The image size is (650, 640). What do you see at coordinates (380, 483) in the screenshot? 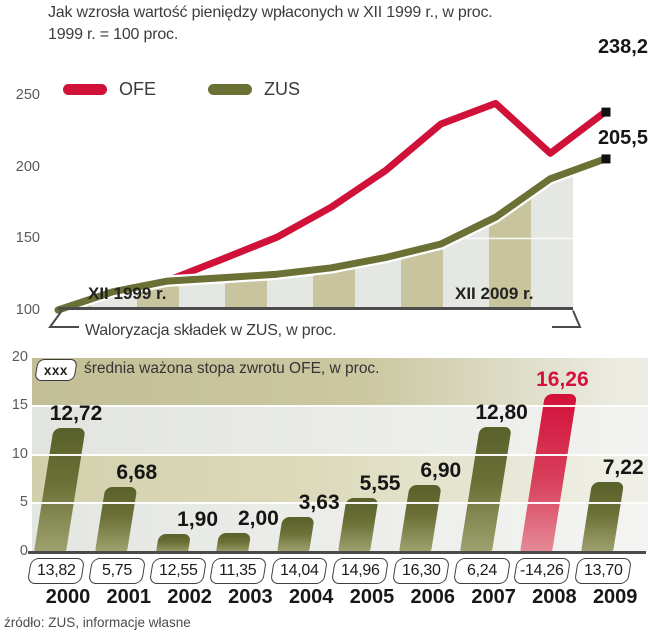
I see `bar-value-2005: 5,55` at bounding box center [380, 483].